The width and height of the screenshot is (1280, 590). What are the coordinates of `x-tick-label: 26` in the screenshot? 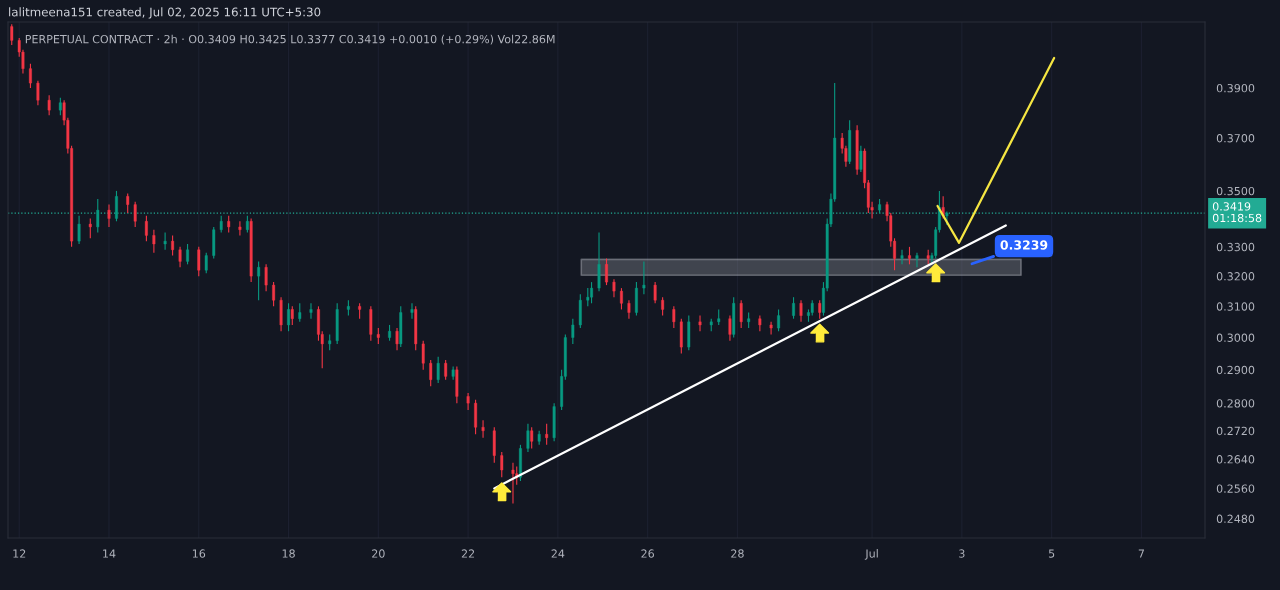 It's located at (648, 553).